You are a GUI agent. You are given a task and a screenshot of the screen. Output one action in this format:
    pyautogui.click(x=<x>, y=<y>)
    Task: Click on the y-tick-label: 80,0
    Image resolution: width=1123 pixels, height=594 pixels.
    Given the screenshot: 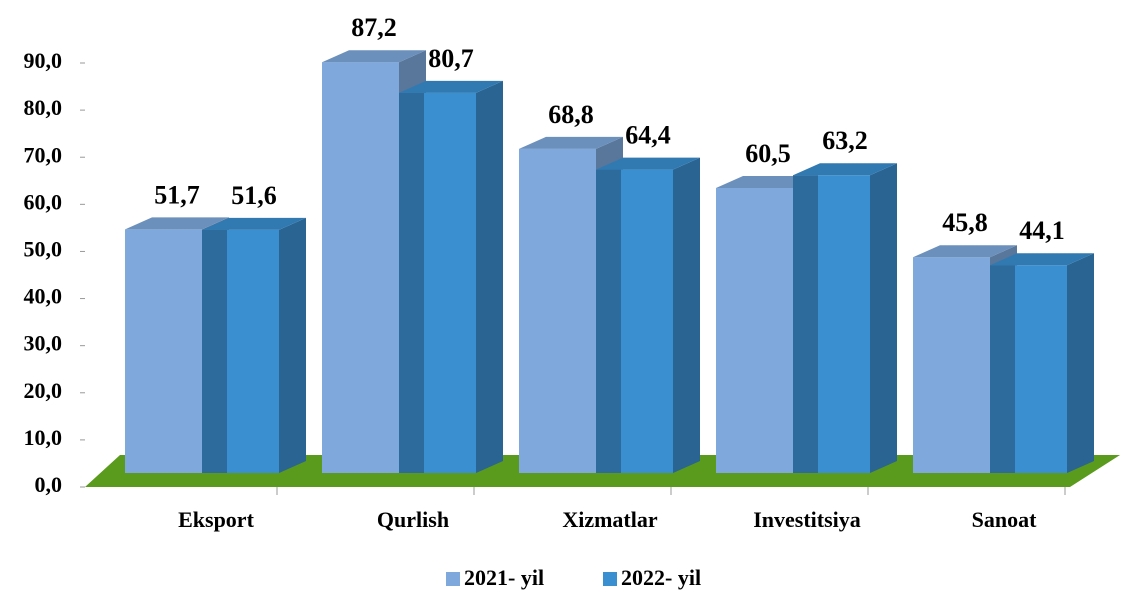 What is the action you would take?
    pyautogui.click(x=43, y=107)
    